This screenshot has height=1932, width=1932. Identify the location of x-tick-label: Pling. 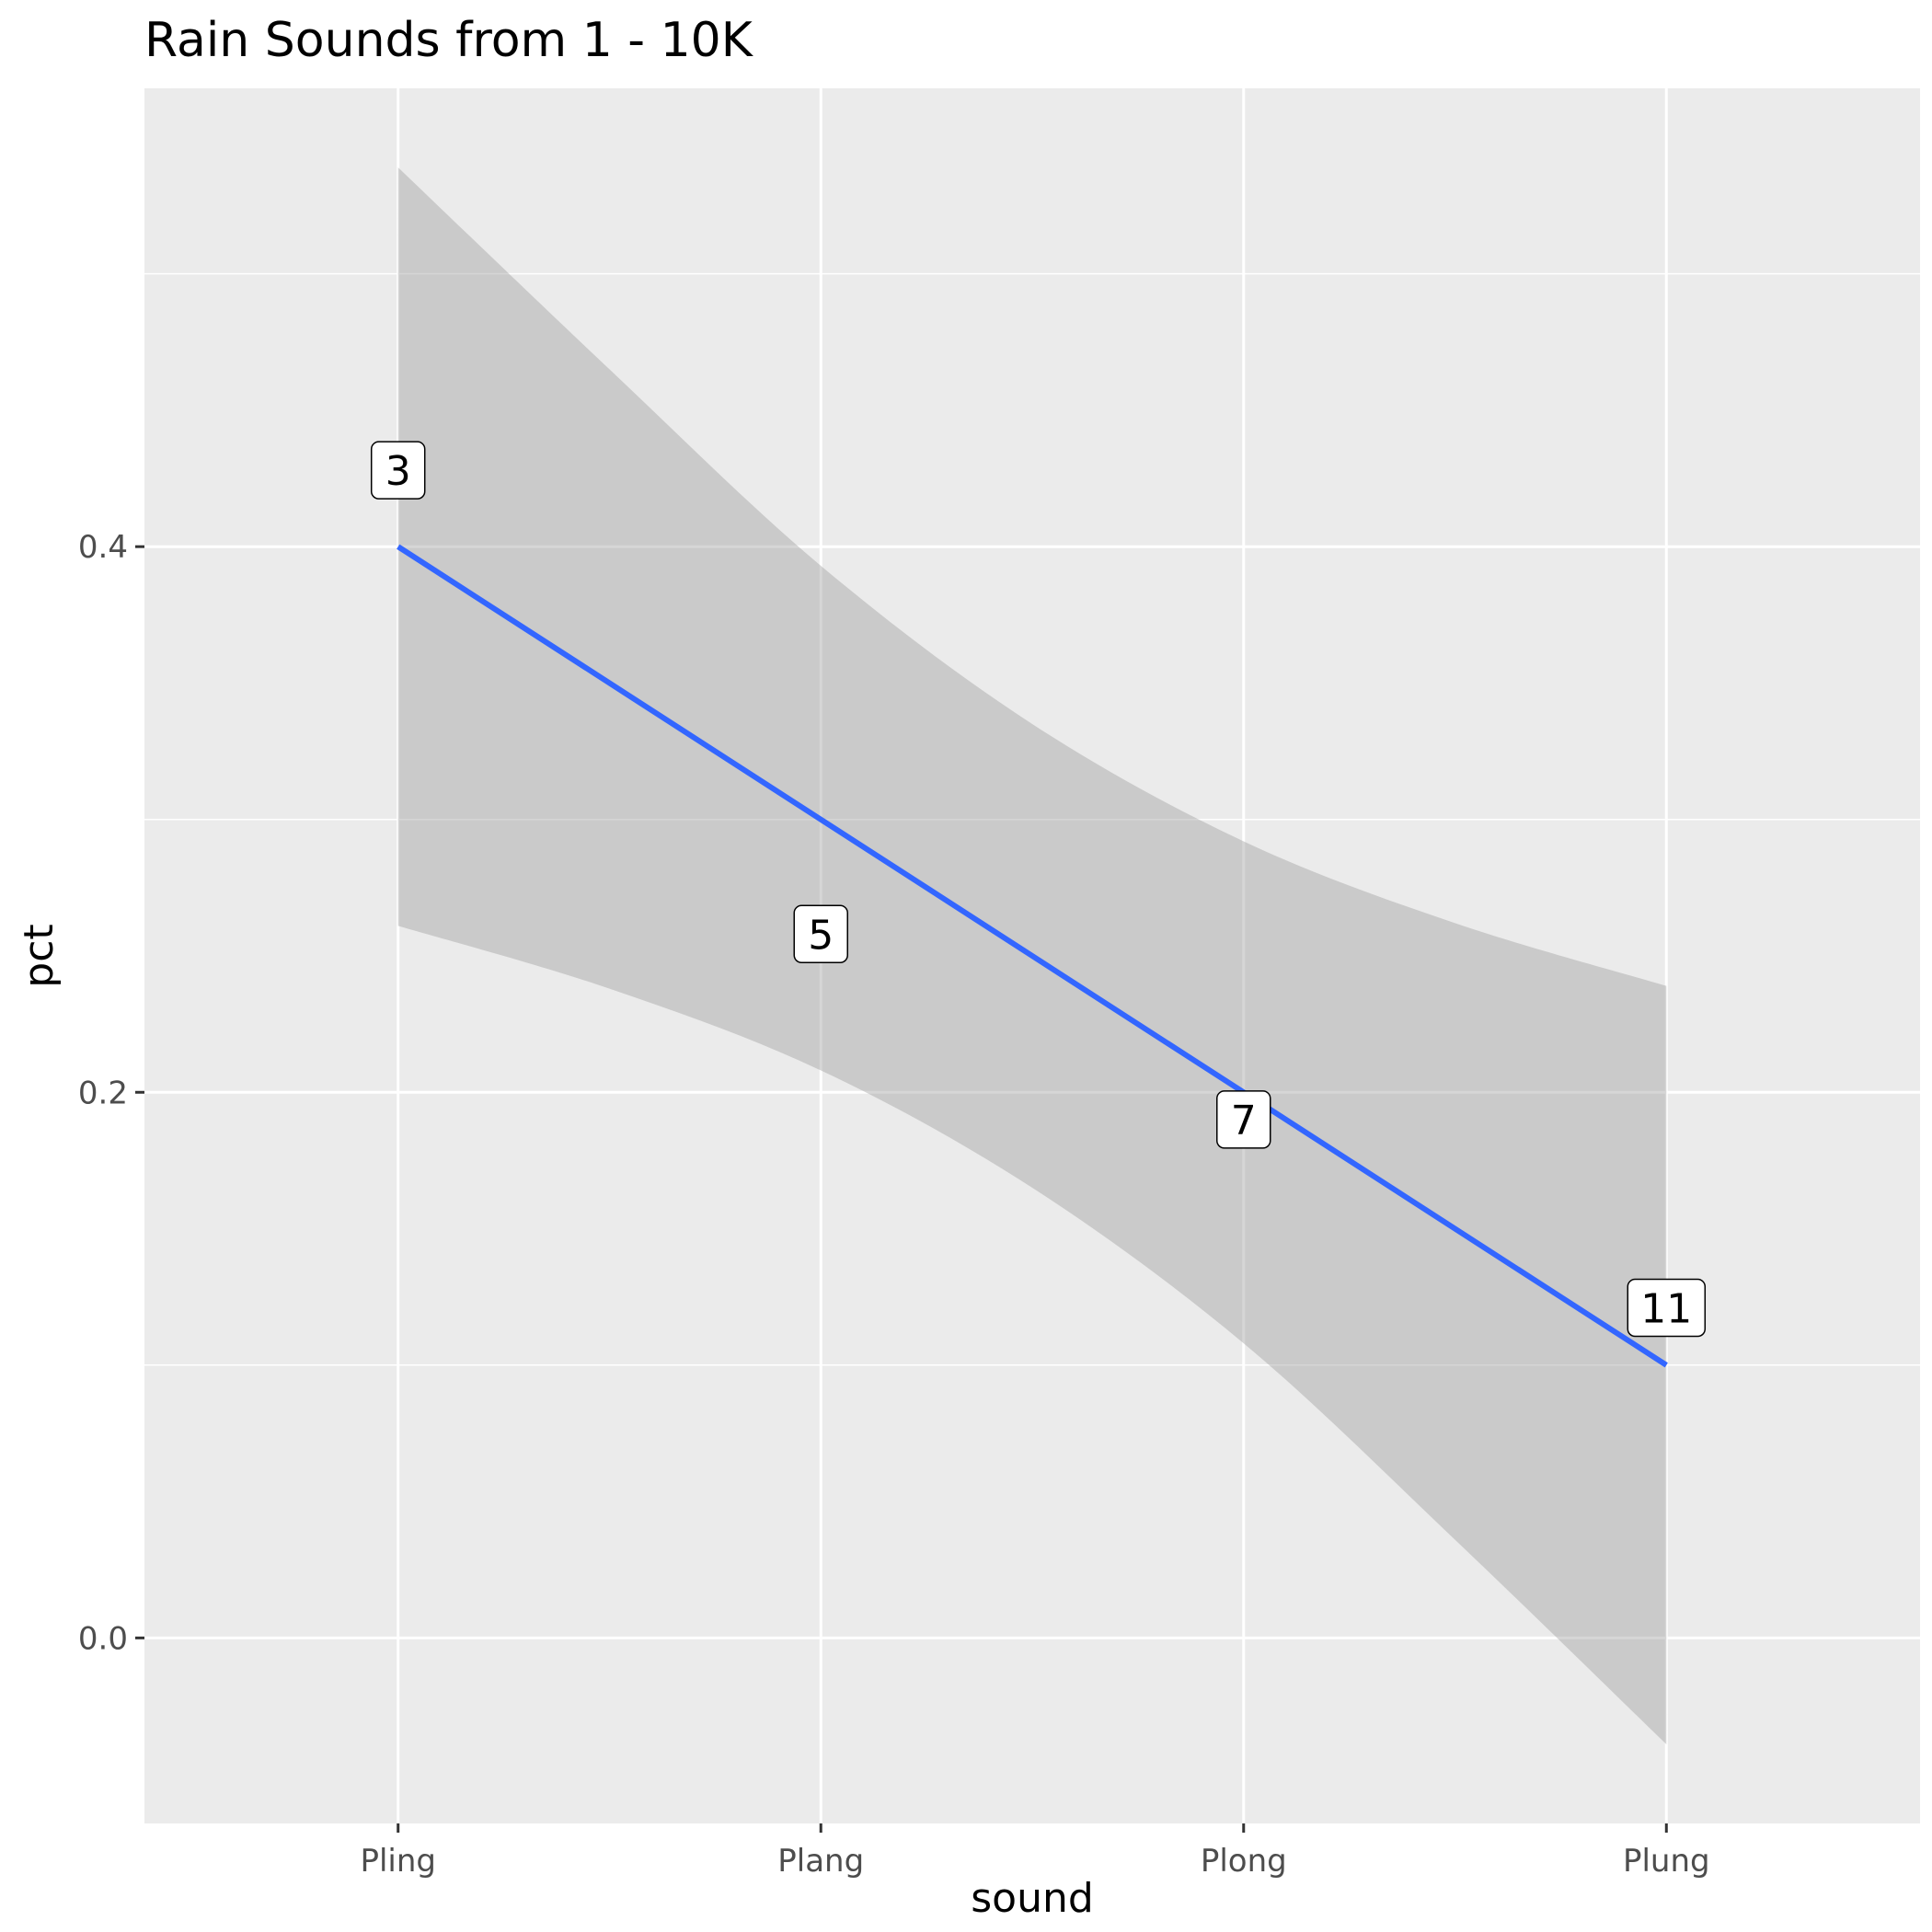
(398, 1861).